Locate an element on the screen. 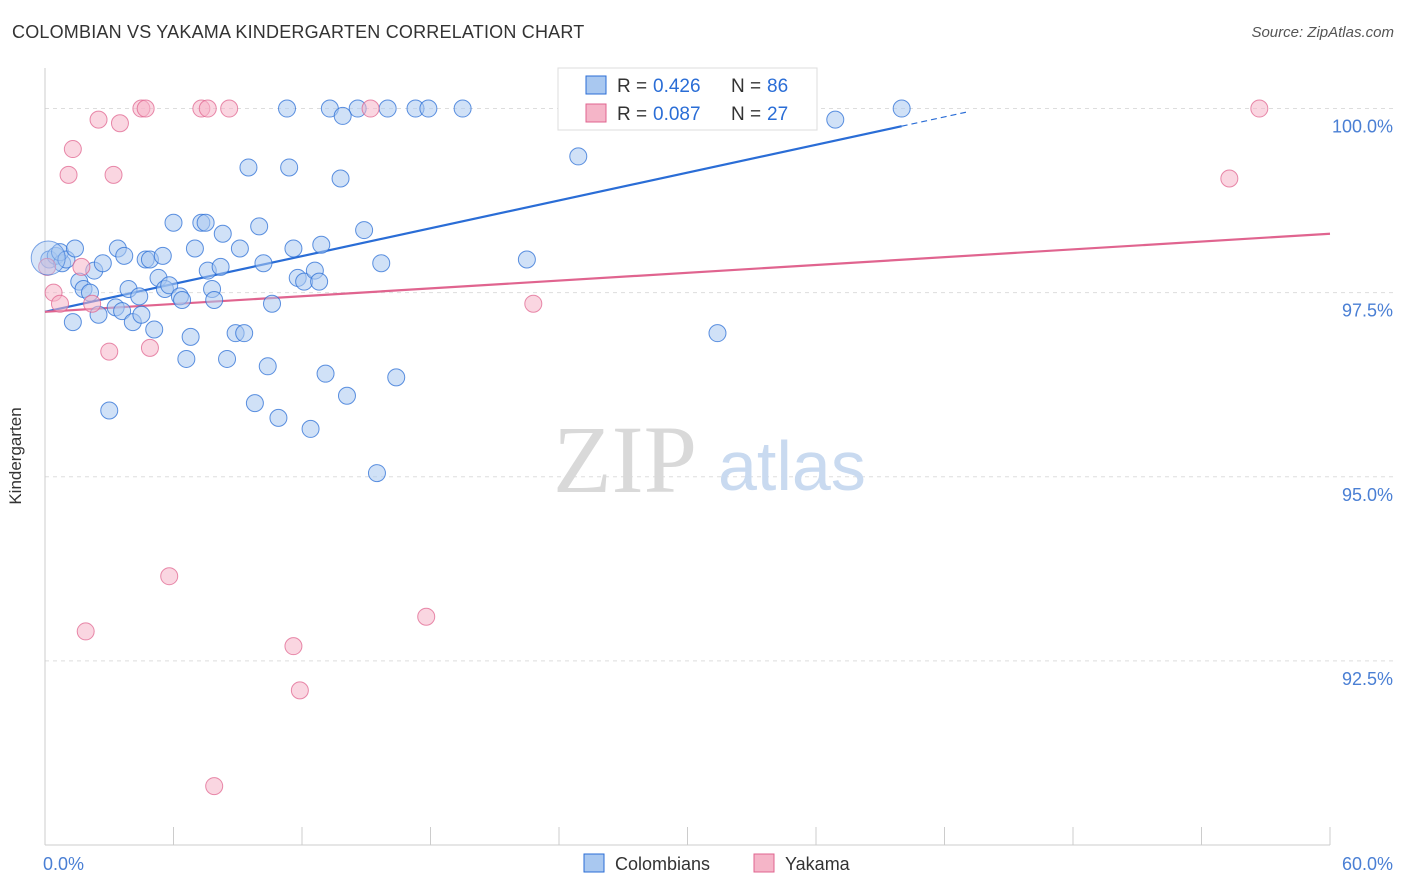  trend-line-extension is located at coordinates (934, 119).